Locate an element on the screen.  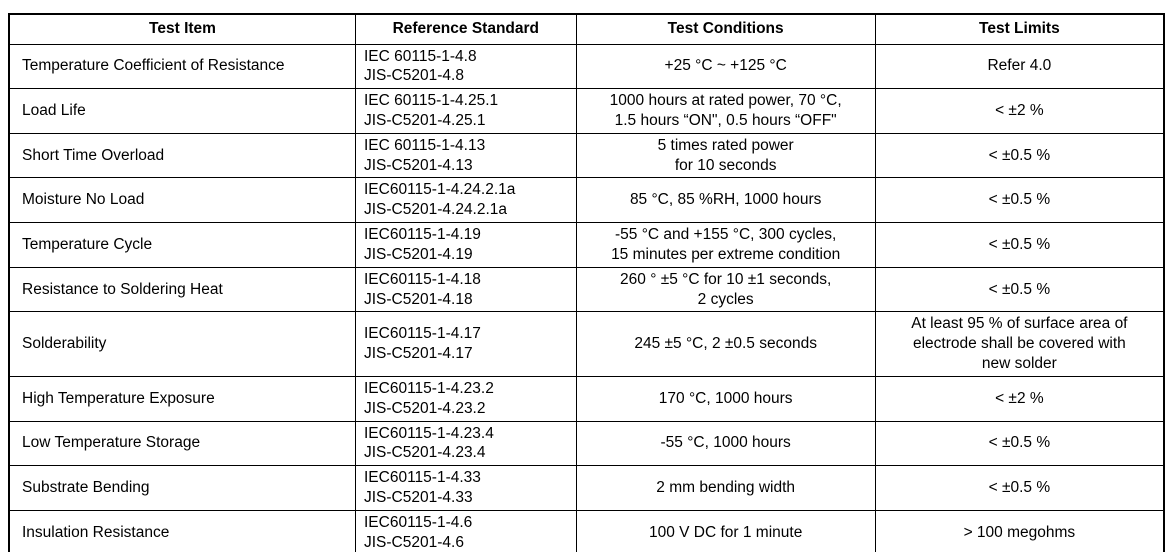
reference-standard-cell: IEC 60115-1-4.25.1 JIS-C5201-4.25.1 is located at coordinates (466, 111).